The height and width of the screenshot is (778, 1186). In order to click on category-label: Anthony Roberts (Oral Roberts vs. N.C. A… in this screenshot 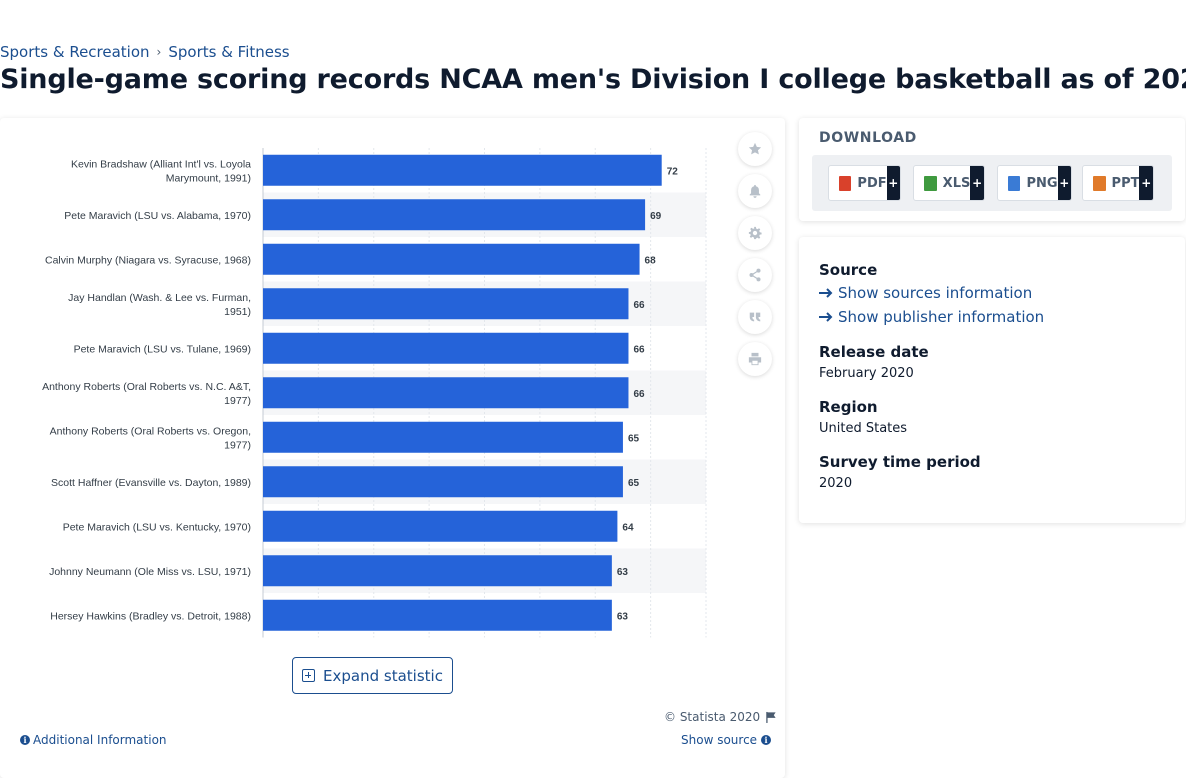, I will do `click(146, 387)`.